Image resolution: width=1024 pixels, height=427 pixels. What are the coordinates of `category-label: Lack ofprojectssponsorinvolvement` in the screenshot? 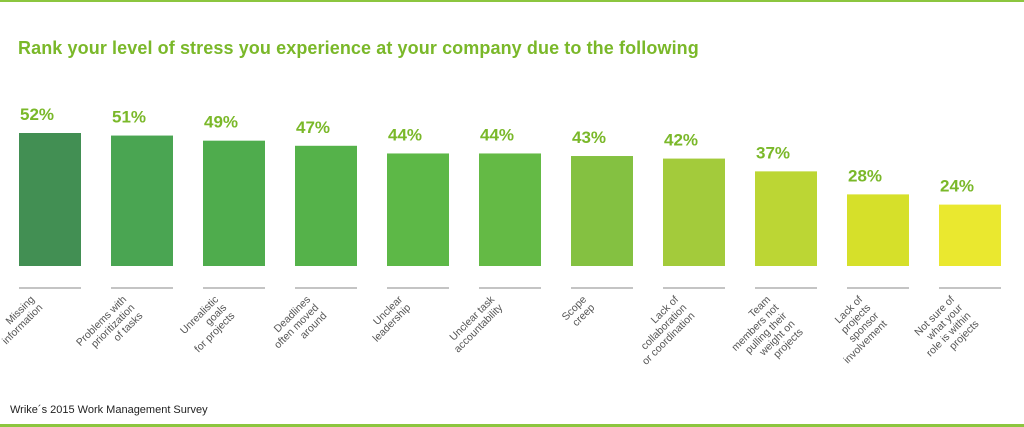 It's located at (853, 330).